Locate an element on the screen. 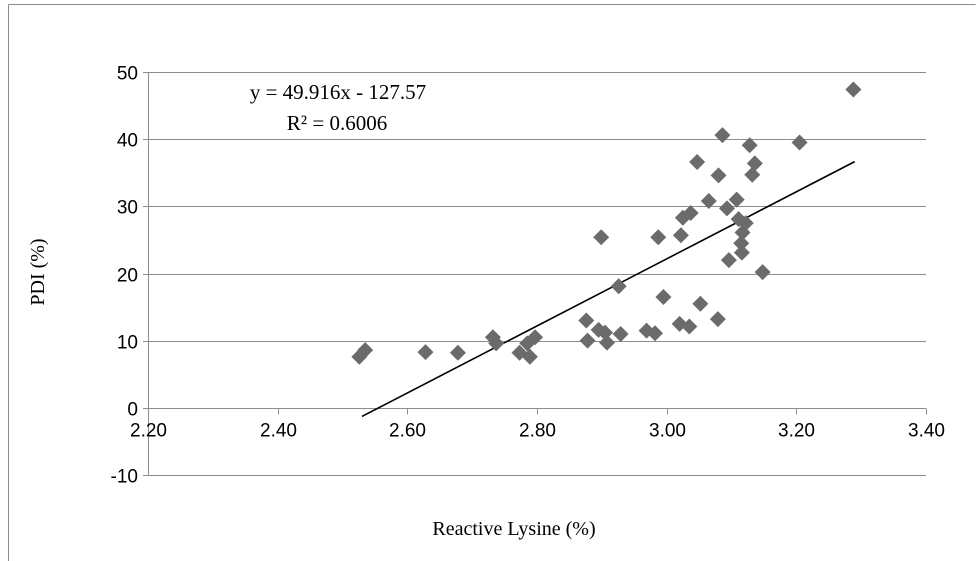 The image size is (976, 561). trendline-equation: y = 49.916x - 127.57 is located at coordinates (338, 92).